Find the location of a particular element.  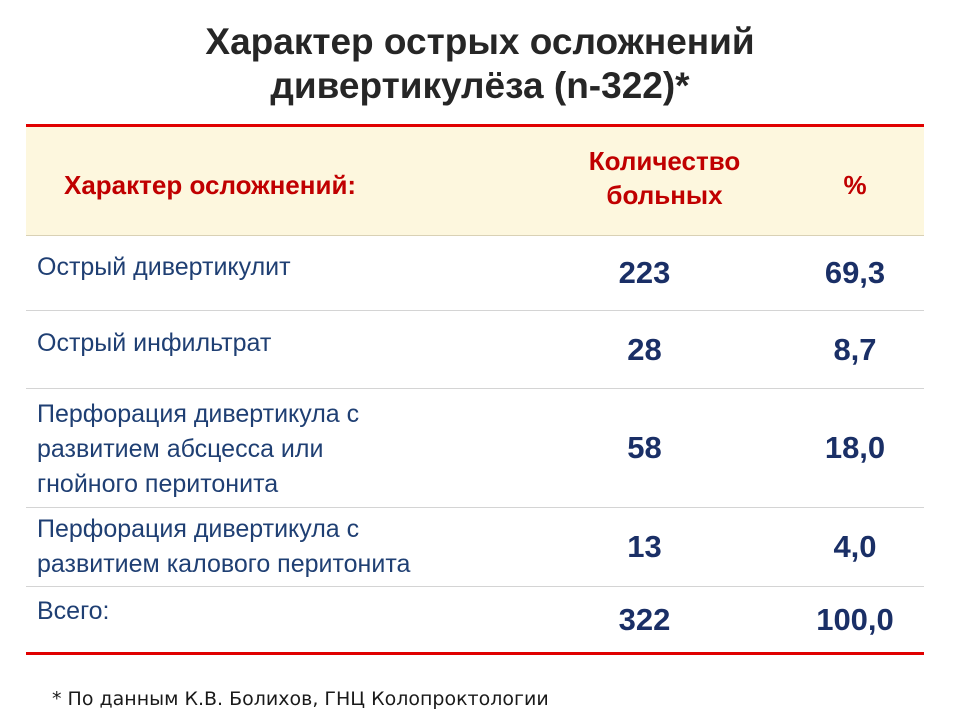

row-label: Острый дивертикулит is located at coordinates (284, 273).